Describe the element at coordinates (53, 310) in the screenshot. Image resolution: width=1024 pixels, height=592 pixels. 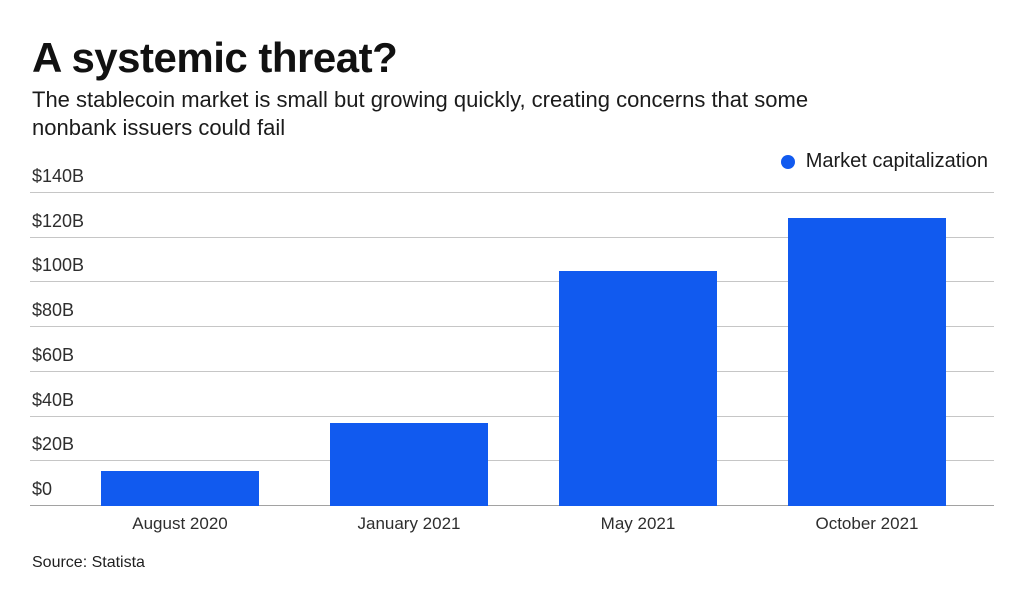
I see `y-axis-tick-label: $80B` at that location.